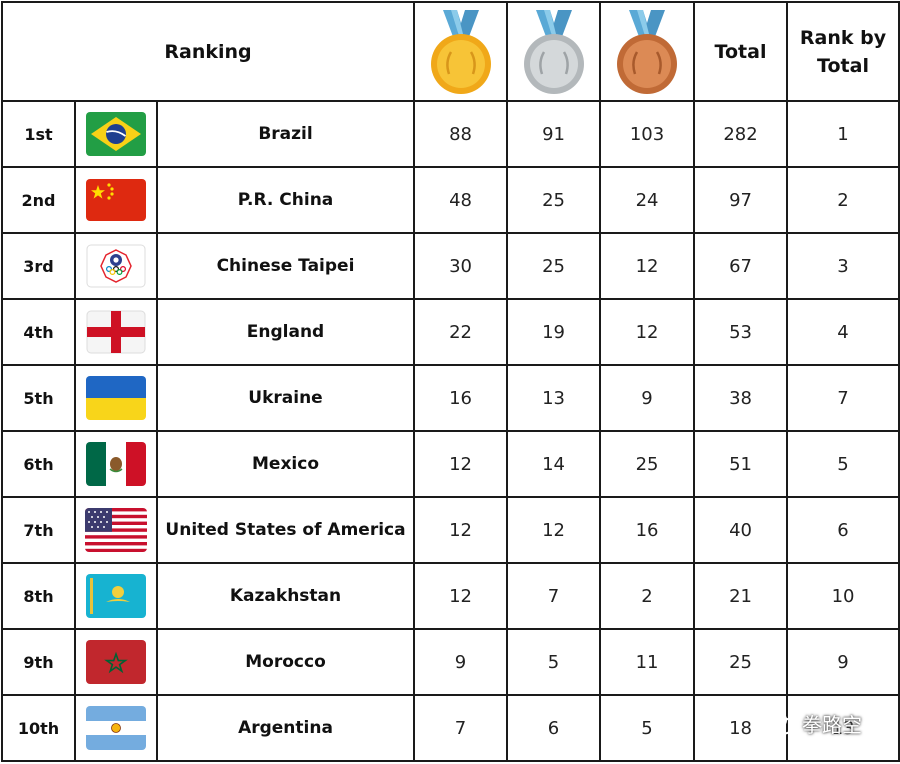 This screenshot has height=764, width=900. I want to click on total-count: 25, so click(741, 662).